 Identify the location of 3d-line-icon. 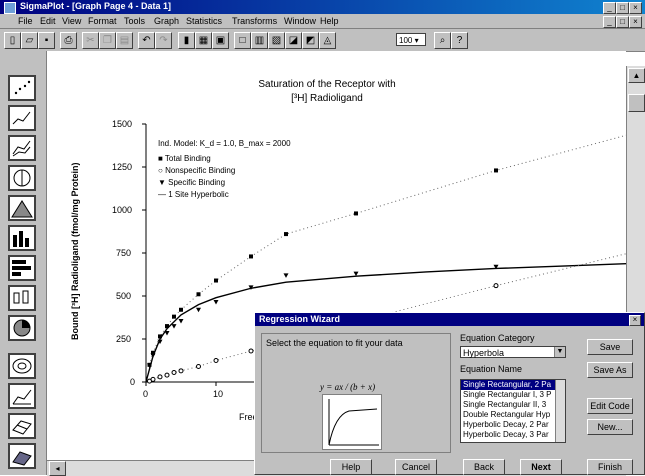
(22, 396).